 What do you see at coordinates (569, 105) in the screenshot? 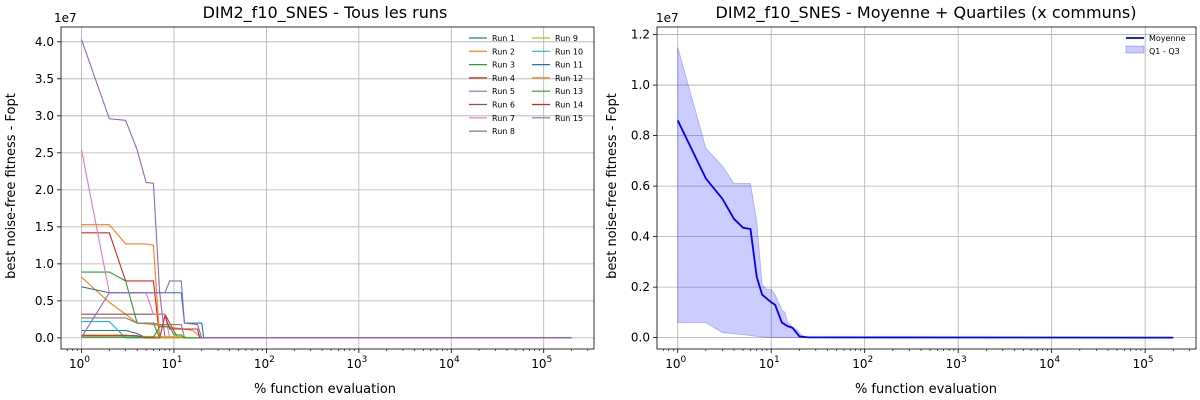
I see `legend-label-run-14: Run 14` at bounding box center [569, 105].